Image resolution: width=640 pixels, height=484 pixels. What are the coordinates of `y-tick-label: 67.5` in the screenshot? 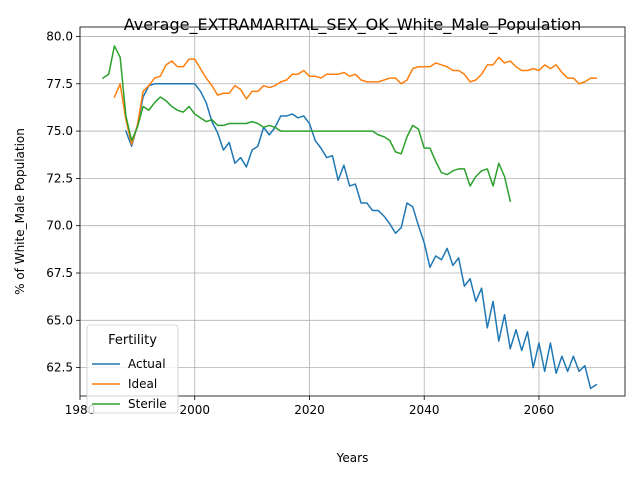 It's located at (59, 273).